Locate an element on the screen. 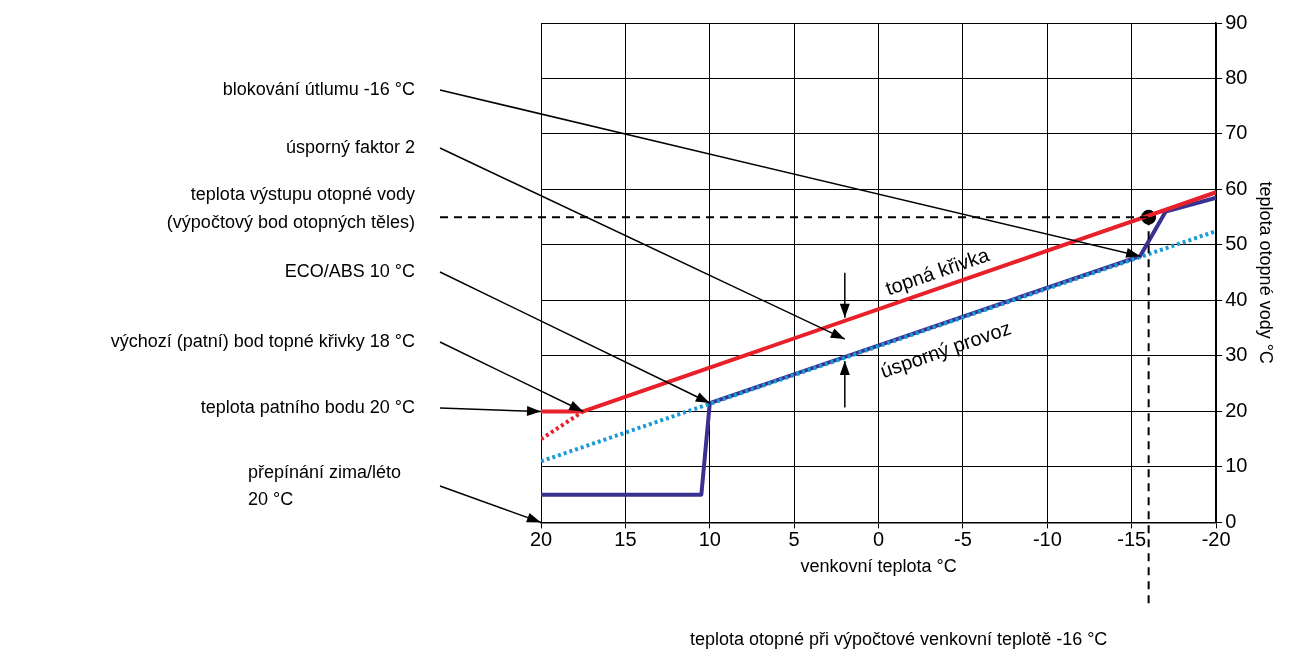 The image size is (1307, 666). text: výchozí (patní) bod topné křivky 18 °C is located at coordinates (262, 340).